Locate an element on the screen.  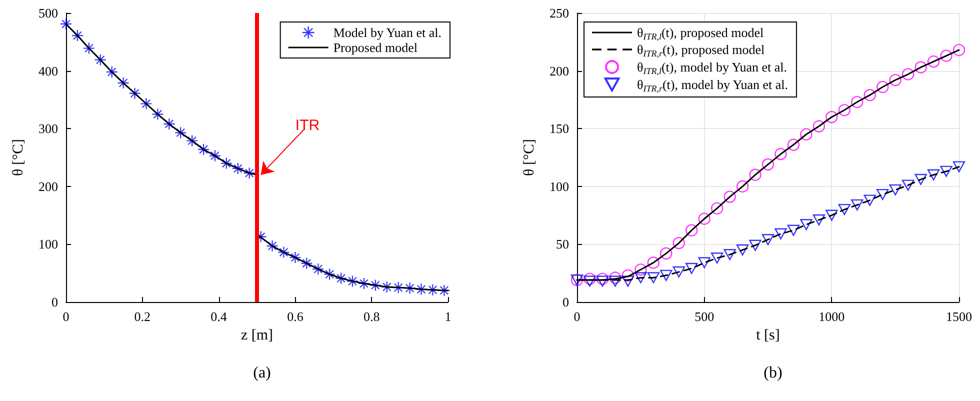
annotation: ITR is located at coordinates (307, 125).